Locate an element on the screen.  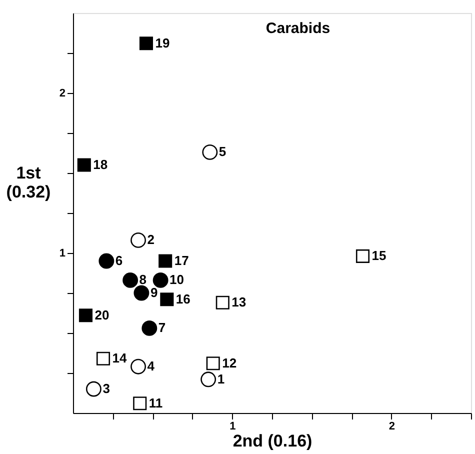
annotation: 7 is located at coordinates (162, 328).